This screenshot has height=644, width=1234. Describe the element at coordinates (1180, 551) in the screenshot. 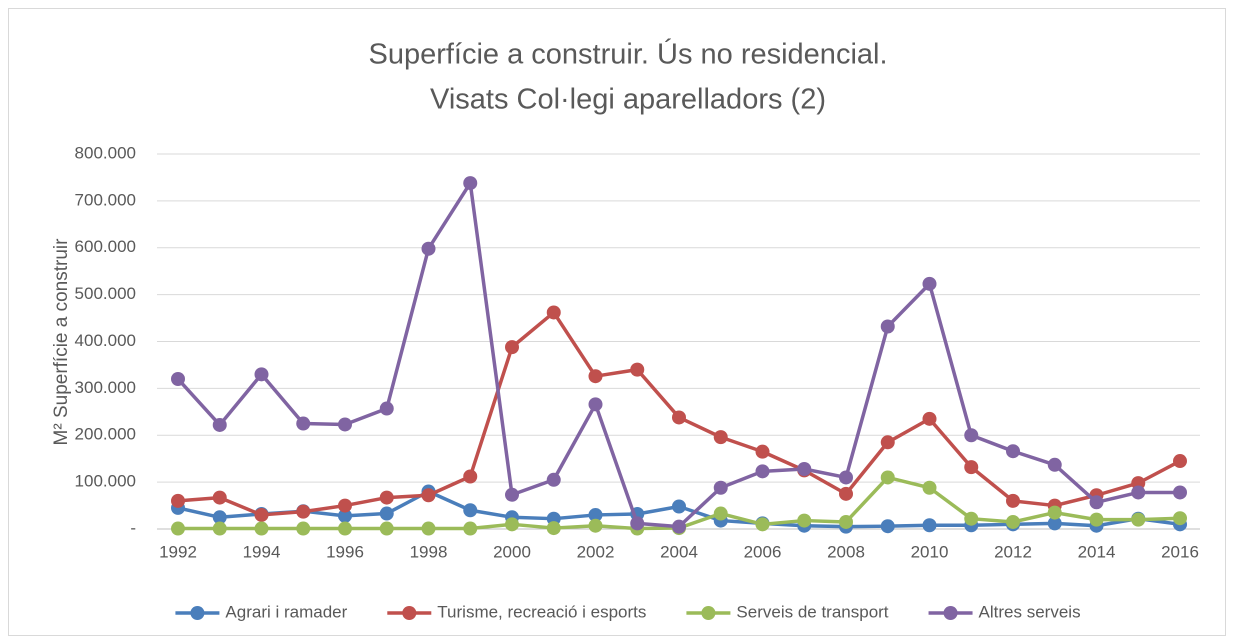

I see `x-tick-label: 2016` at that location.